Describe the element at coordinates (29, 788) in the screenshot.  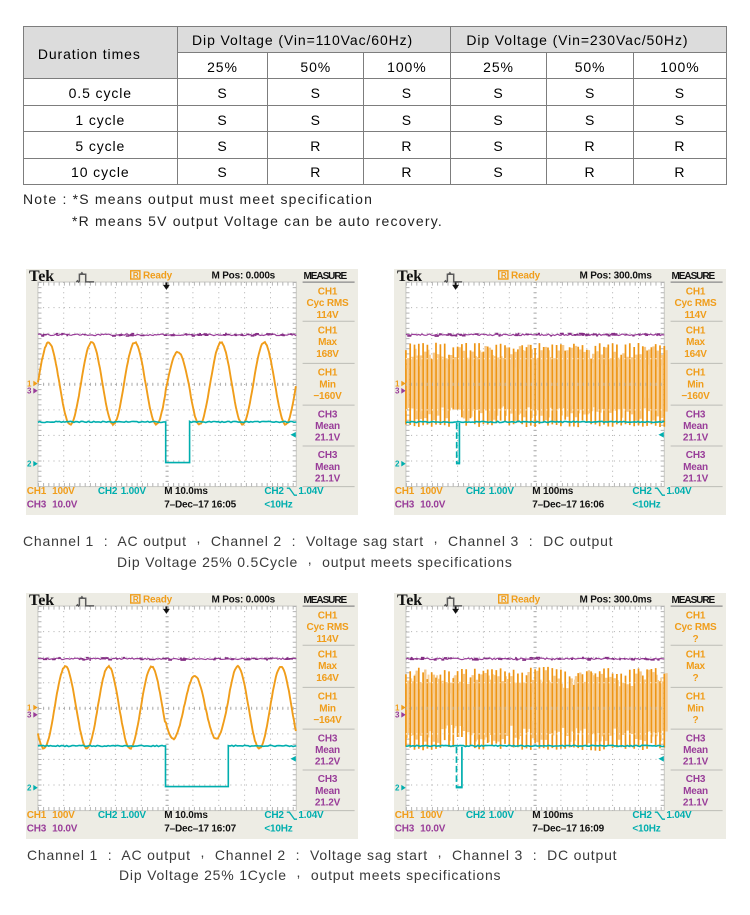
I see `svg-text: 2` at that location.